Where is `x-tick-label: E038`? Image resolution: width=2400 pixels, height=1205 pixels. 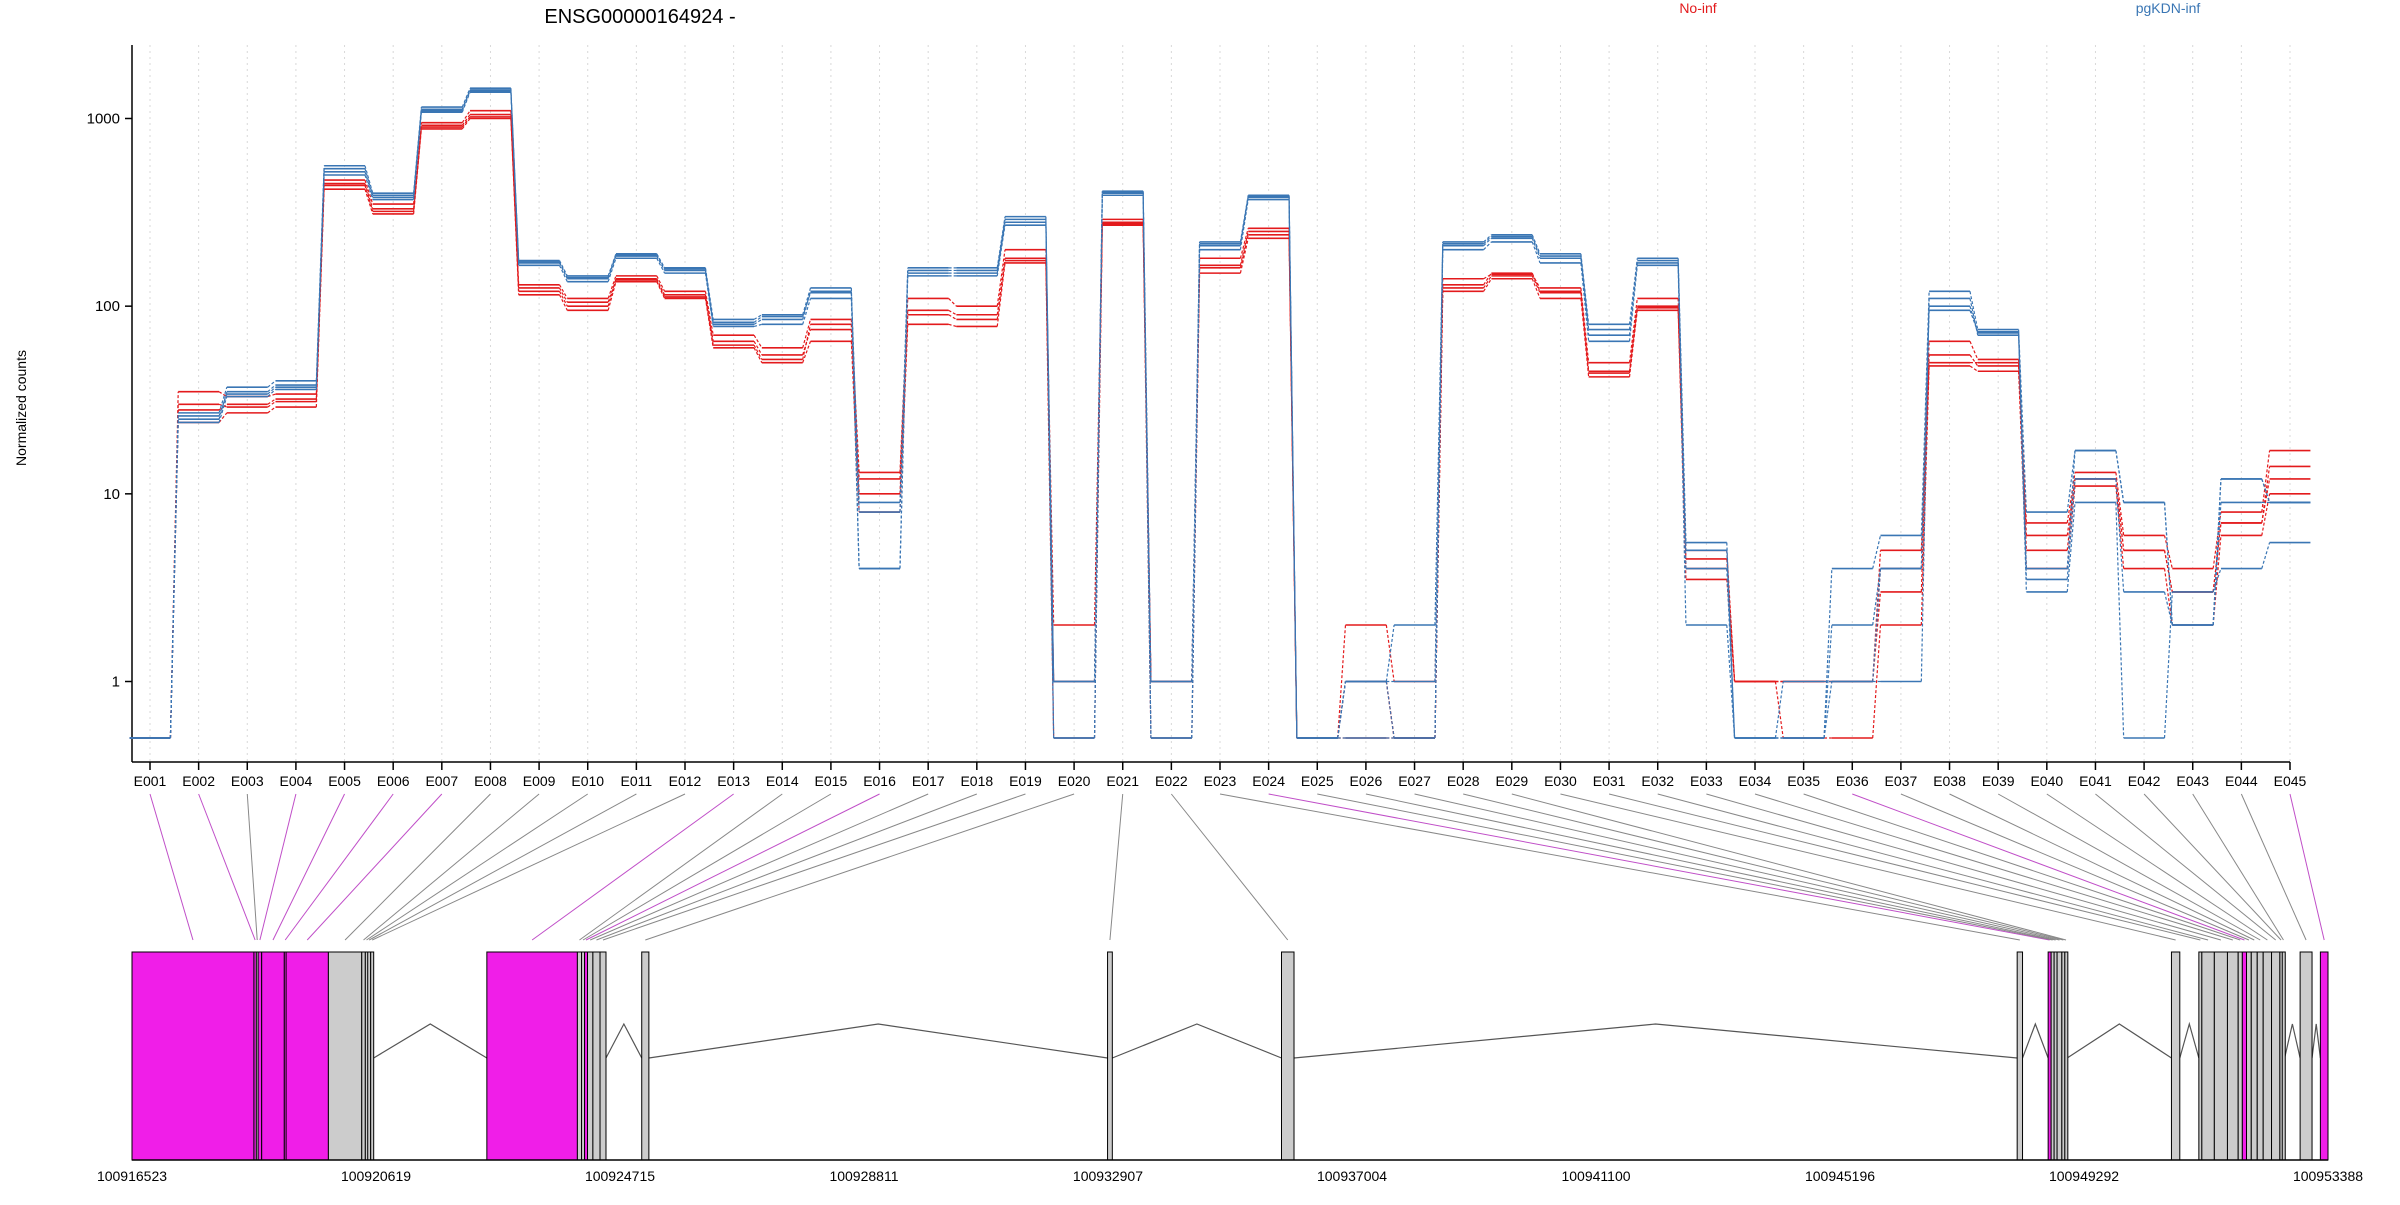
x-tick-label: E038 is located at coordinates (1949, 781).